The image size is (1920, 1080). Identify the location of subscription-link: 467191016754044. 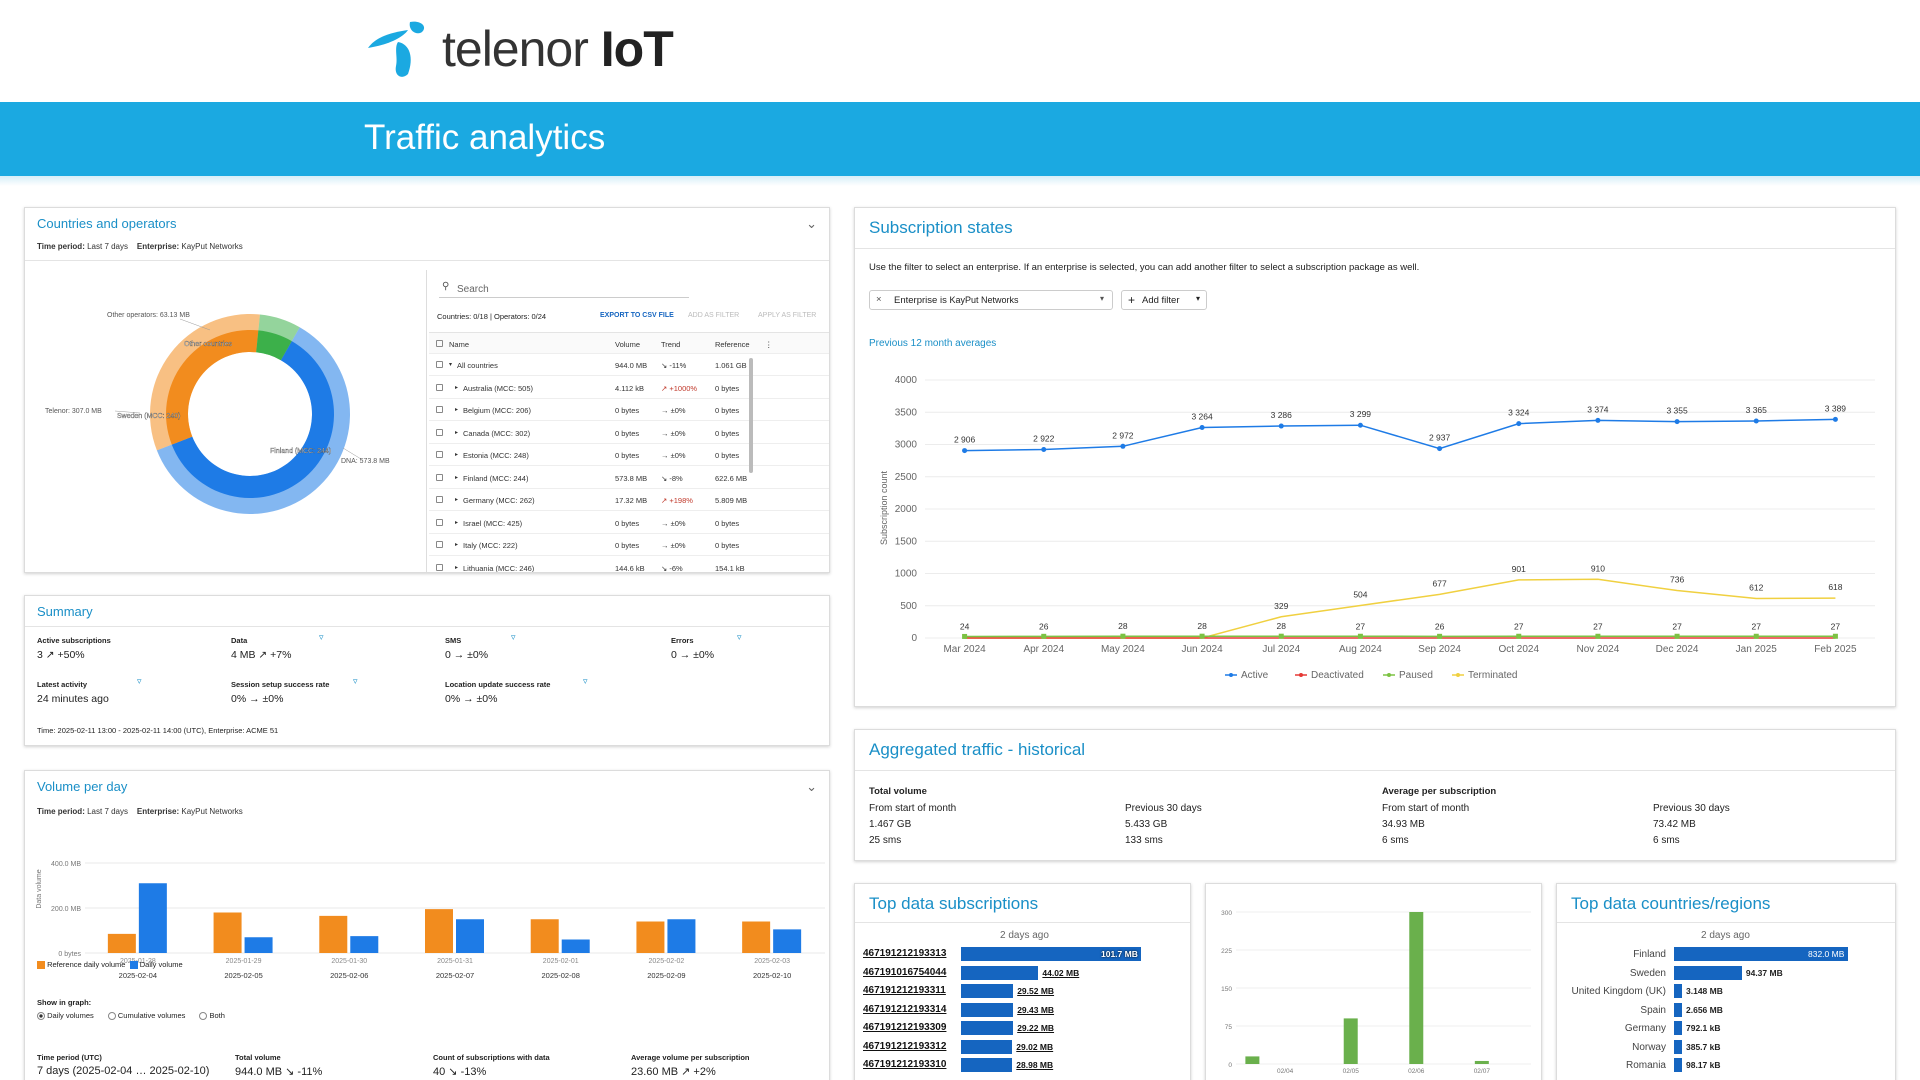
(905, 972).